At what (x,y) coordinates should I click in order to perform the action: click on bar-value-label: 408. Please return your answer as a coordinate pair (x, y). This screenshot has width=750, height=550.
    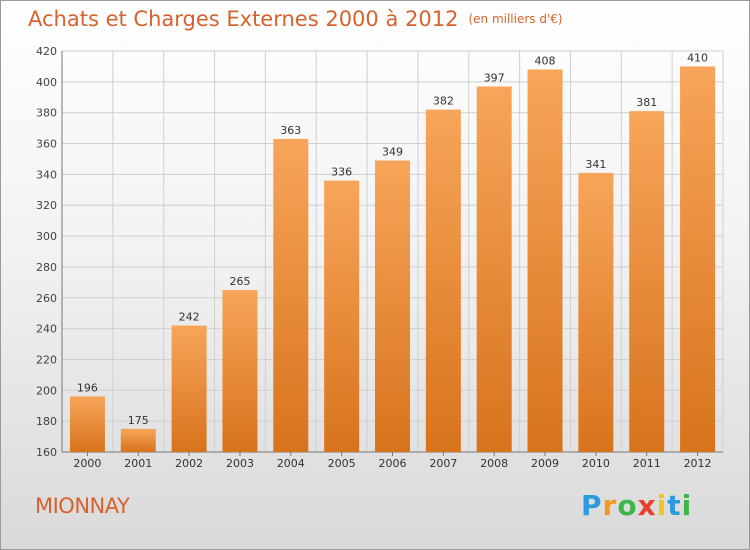
    Looking at the image, I should click on (545, 61).